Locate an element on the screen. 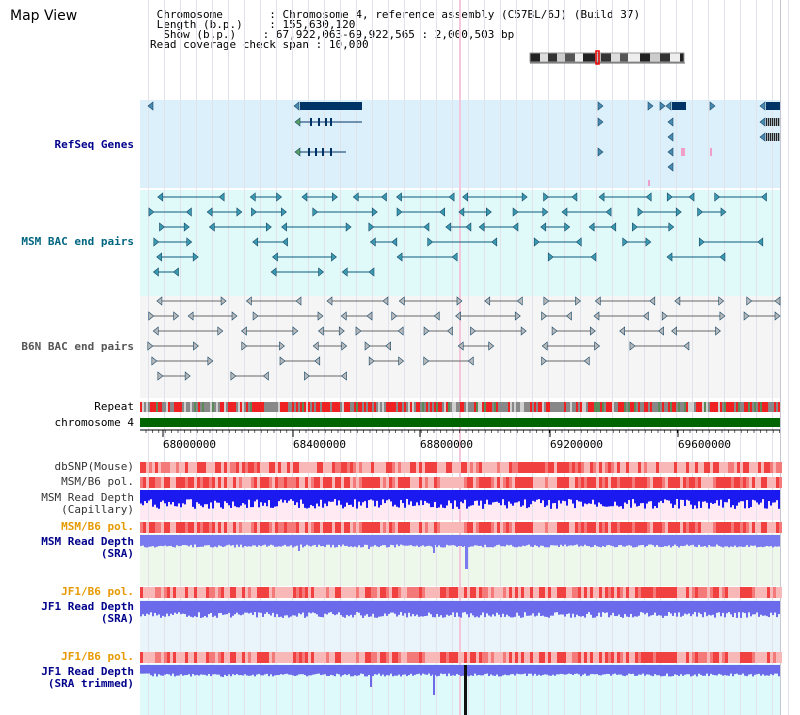 The image size is (800, 715). info-row-length: Length (b.p.) : 155,630,120 is located at coordinates (256, 24).